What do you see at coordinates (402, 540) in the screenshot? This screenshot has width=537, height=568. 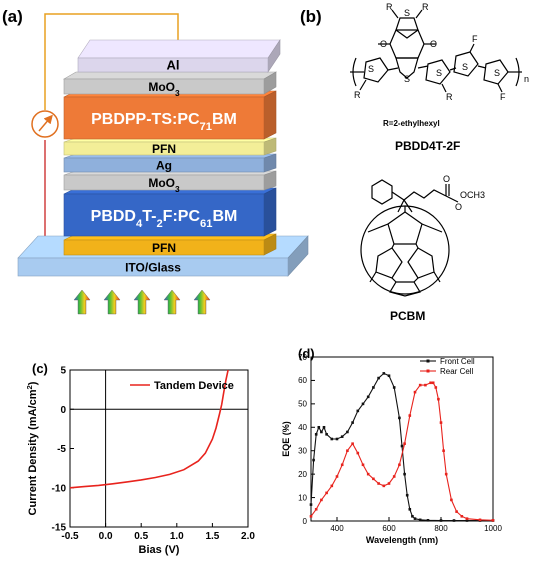 I see `x-axis-title: Wavelength (nm)` at bounding box center [402, 540].